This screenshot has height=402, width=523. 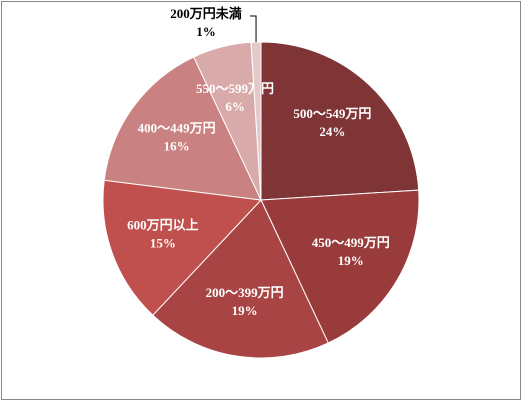 I want to click on slice-label: 450～499万円, so click(x=351, y=242).